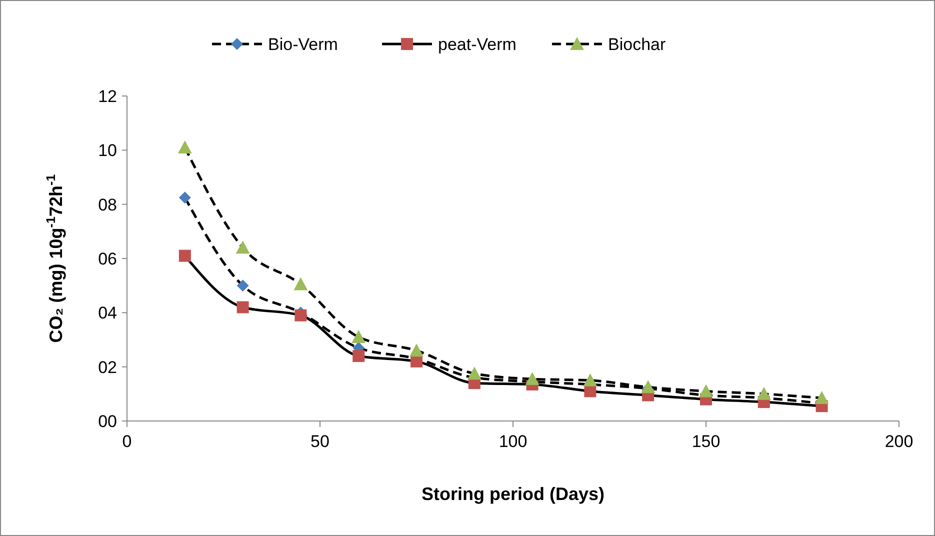 The image size is (935, 536). What do you see at coordinates (706, 441) in the screenshot?
I see `x-tick-label: 150` at bounding box center [706, 441].